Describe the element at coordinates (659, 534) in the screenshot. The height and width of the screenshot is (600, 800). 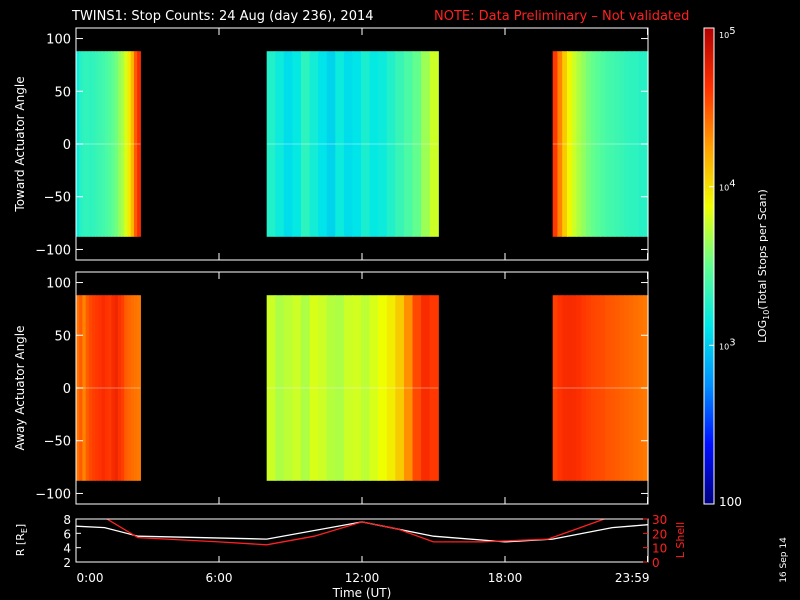
I see `orbit-y-tick-right-label: 20` at that location.